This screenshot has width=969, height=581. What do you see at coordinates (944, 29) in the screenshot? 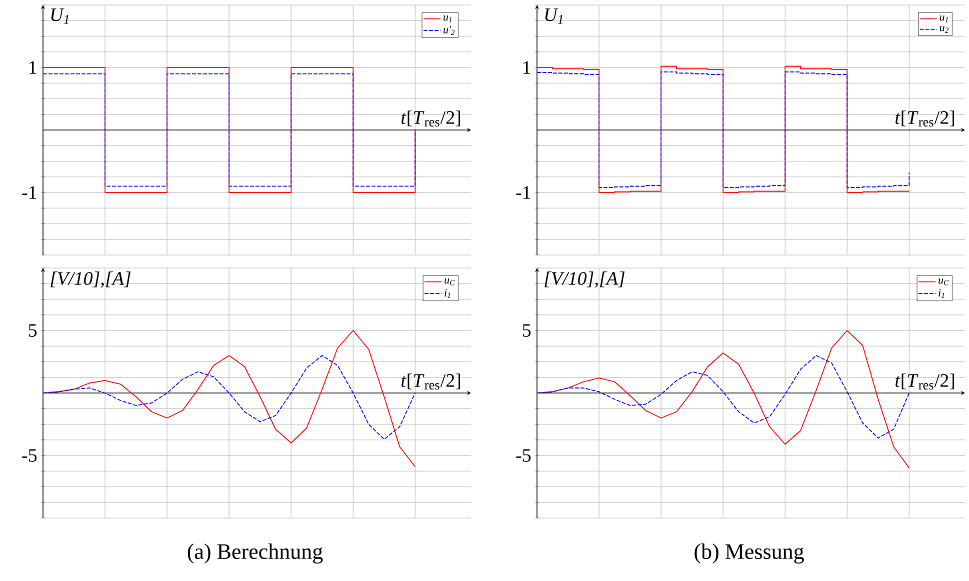
I see `legend-label: u$_{2}$` at bounding box center [944, 29].